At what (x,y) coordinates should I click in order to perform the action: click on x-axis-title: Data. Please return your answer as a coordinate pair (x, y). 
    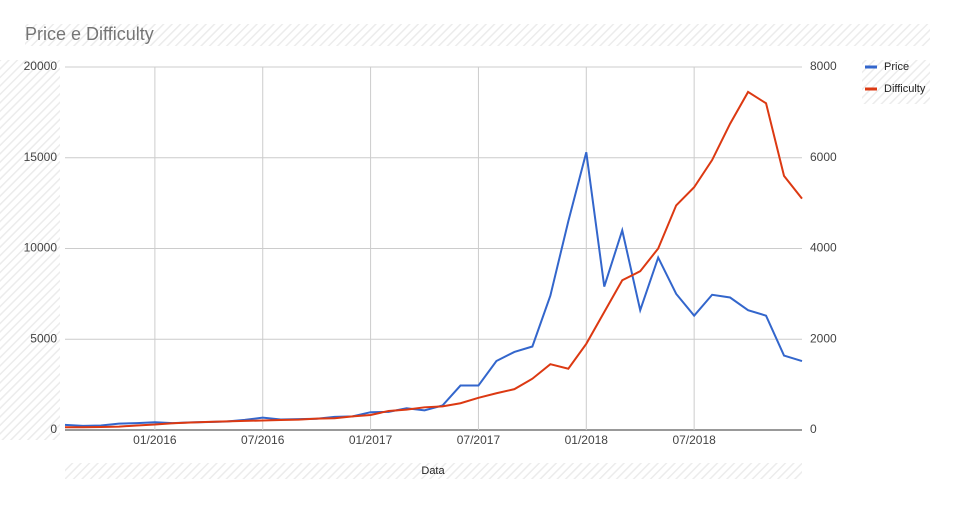
    Looking at the image, I should click on (433, 471).